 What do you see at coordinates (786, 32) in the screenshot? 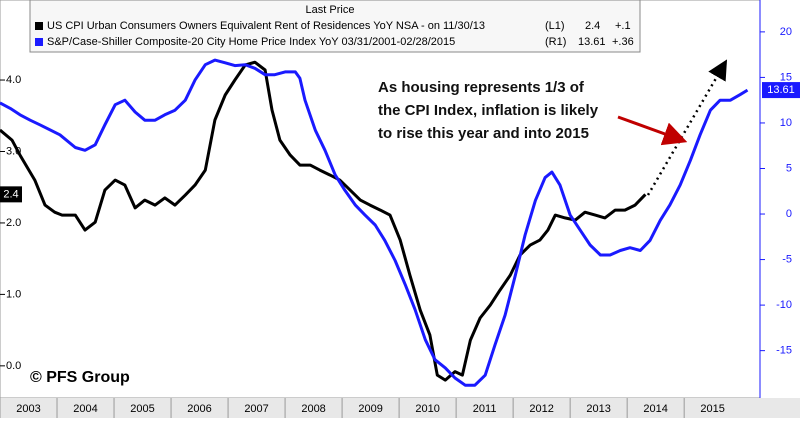
I see `y2-tick-label: 20` at bounding box center [786, 32].